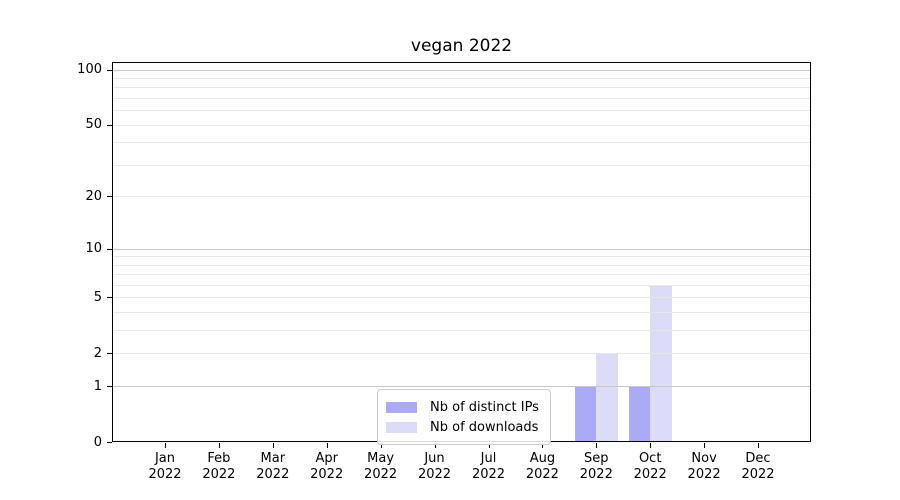 The image size is (900, 500). I want to click on x-tick-month: Feb, so click(219, 458).